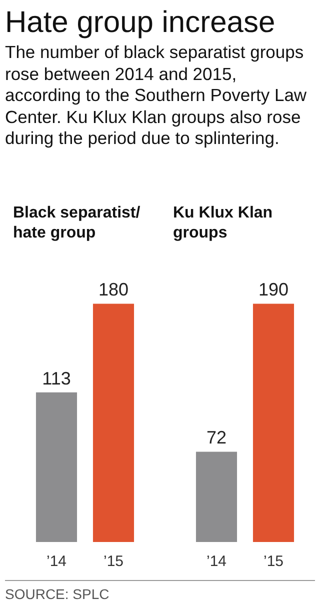  Describe the element at coordinates (113, 290) in the screenshot. I see `data-label: 180` at that location.